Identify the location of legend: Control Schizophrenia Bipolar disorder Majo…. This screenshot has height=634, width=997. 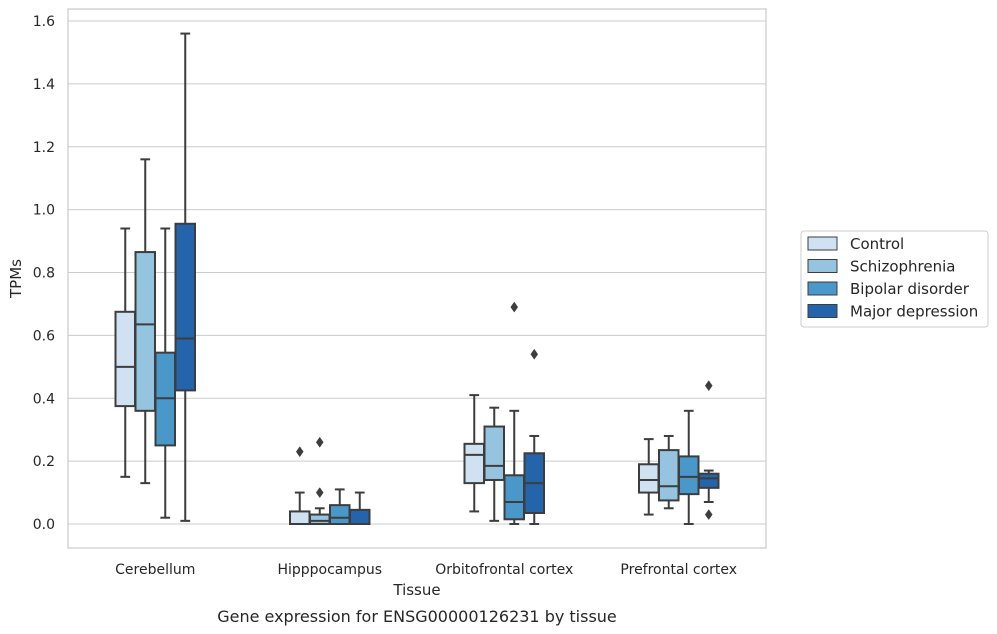
(894, 279).